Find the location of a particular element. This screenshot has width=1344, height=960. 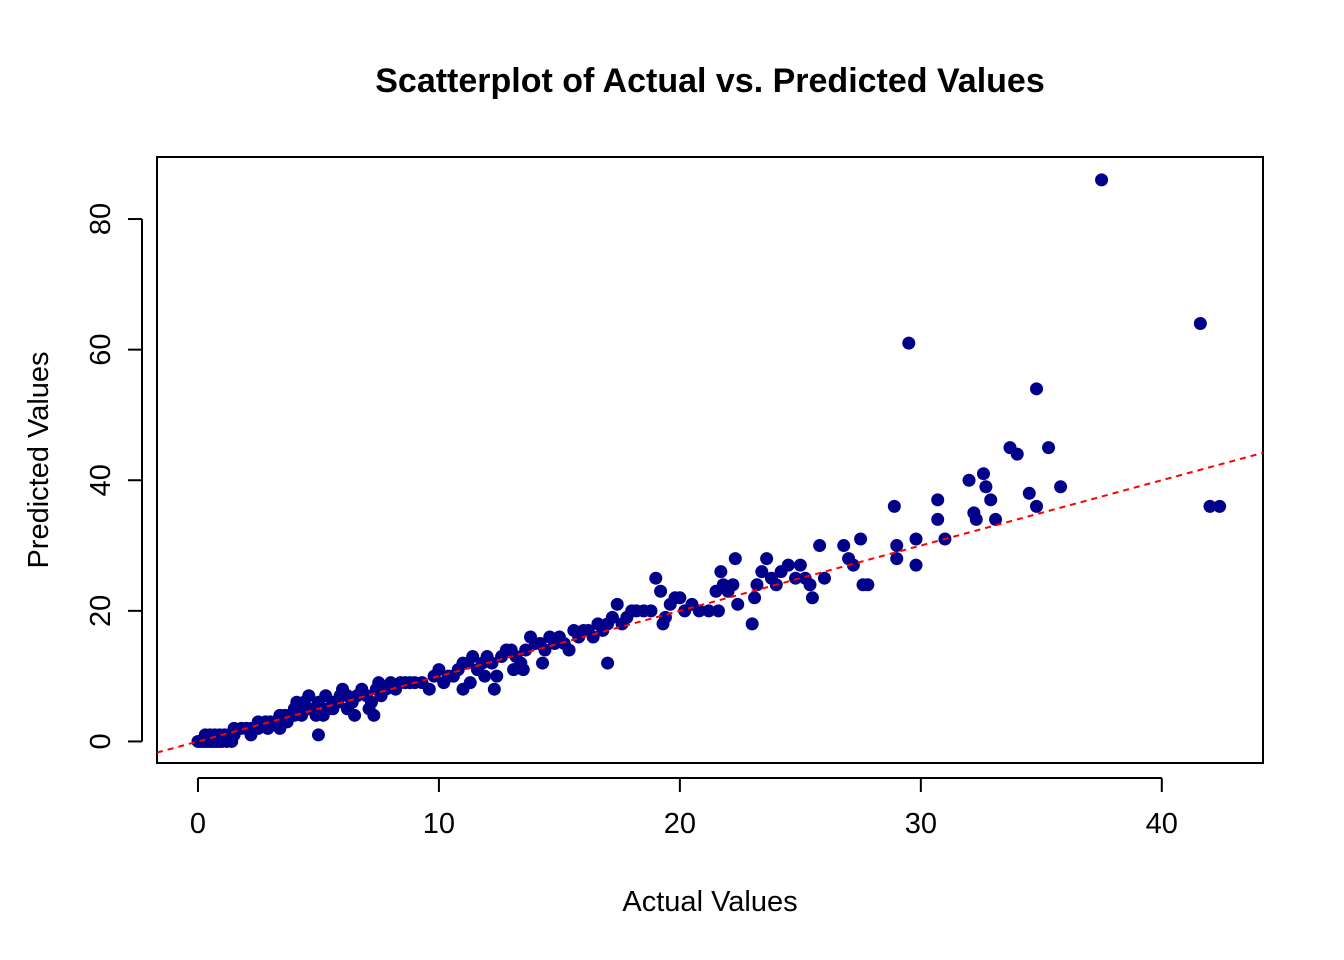

y-axis-label: Predicted Values is located at coordinates (39, 459).